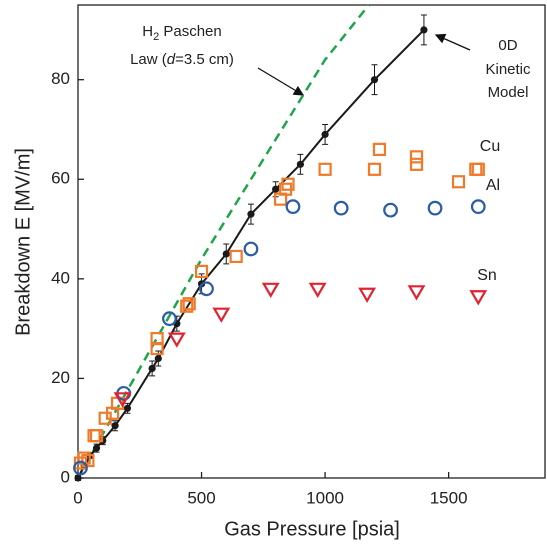  I want to click on annotation: Law (d=3.5 cm), so click(182, 59).